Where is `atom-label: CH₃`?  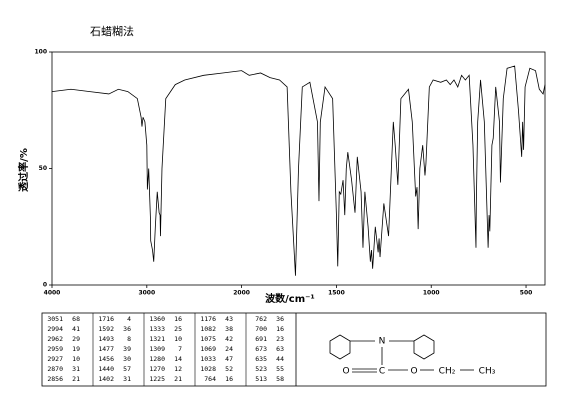 atom-label: CH₃ is located at coordinates (487, 372).